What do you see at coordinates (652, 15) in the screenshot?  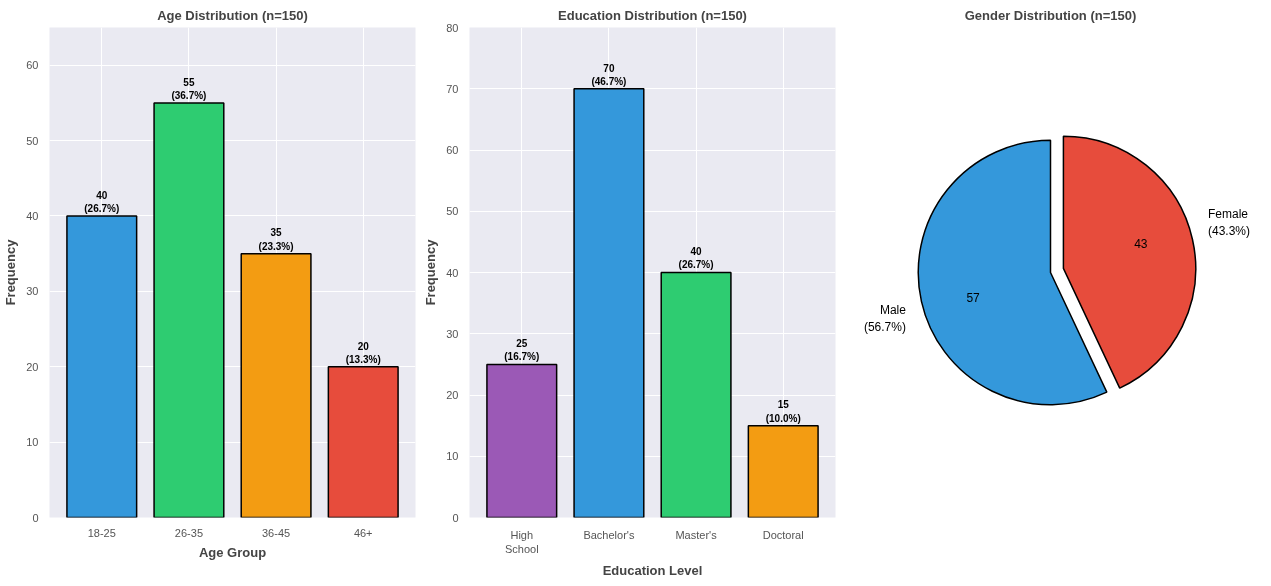 I see `chart-title: Education Distribution (n=150)` at bounding box center [652, 15].